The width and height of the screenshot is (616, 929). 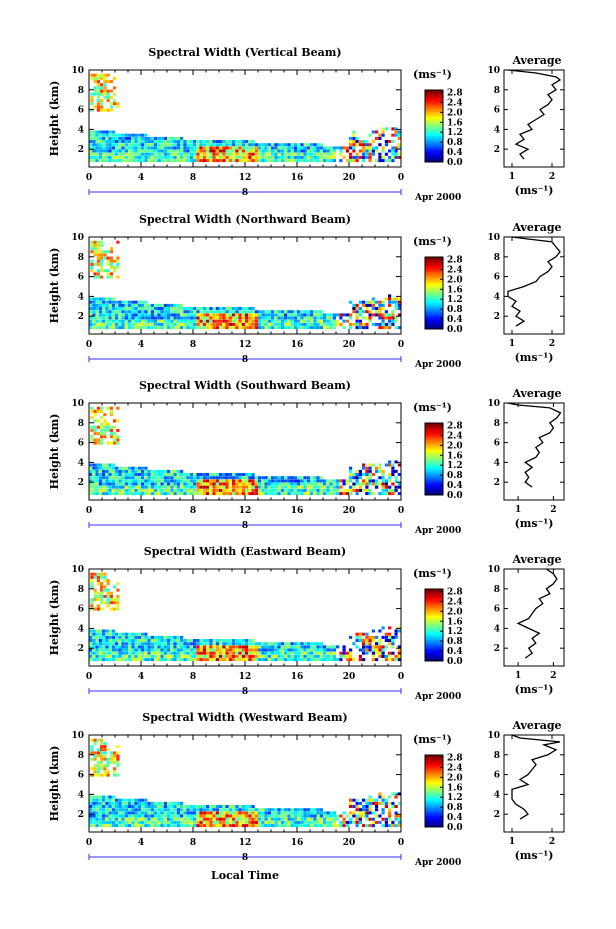 I want to click on colorbar-tick-label: 0.0, so click(x=455, y=662).